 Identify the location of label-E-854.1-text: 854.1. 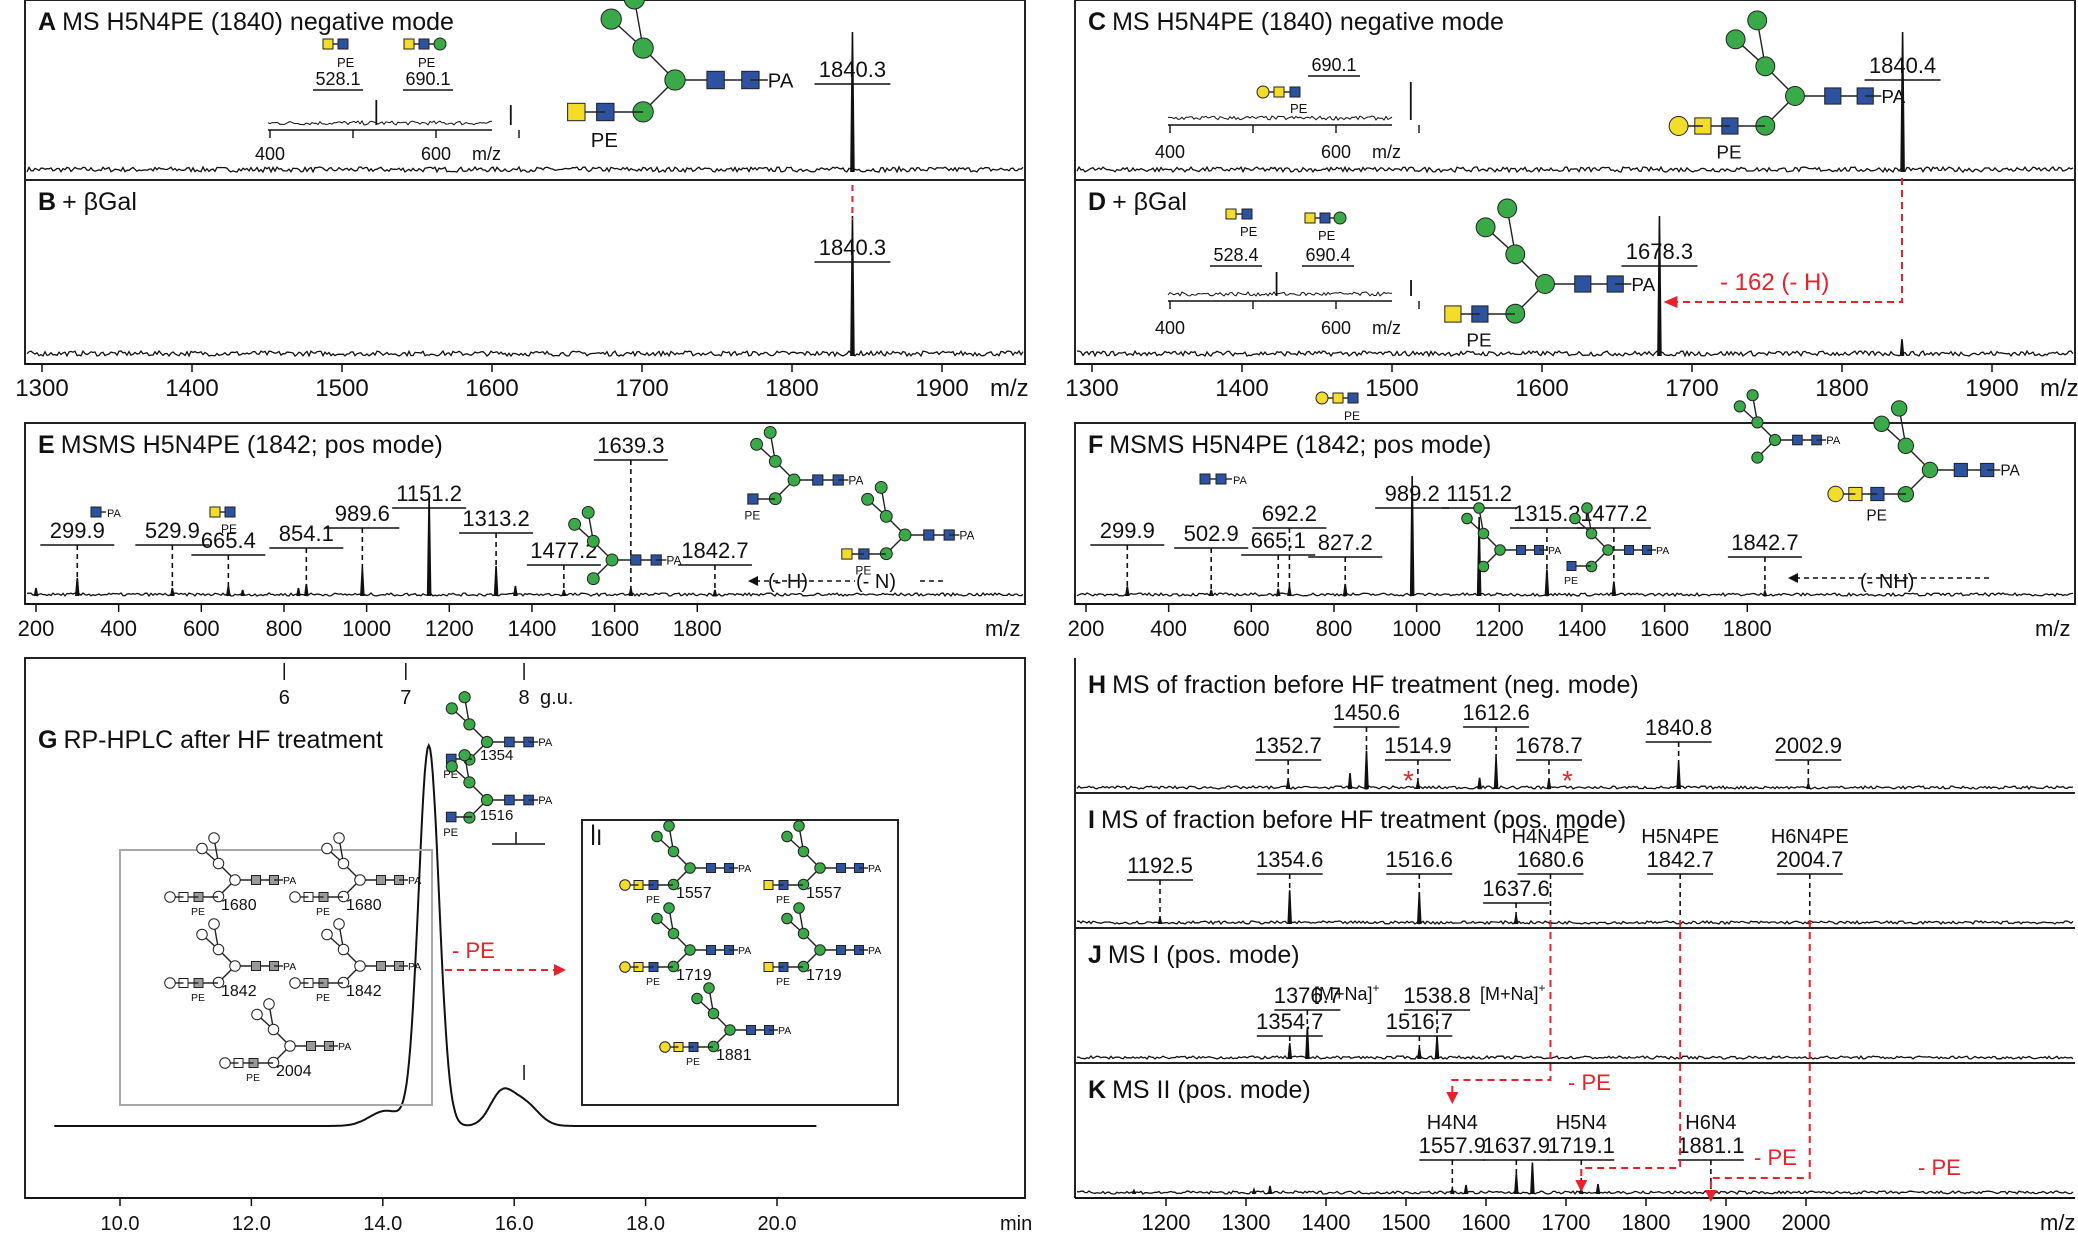
(306, 533).